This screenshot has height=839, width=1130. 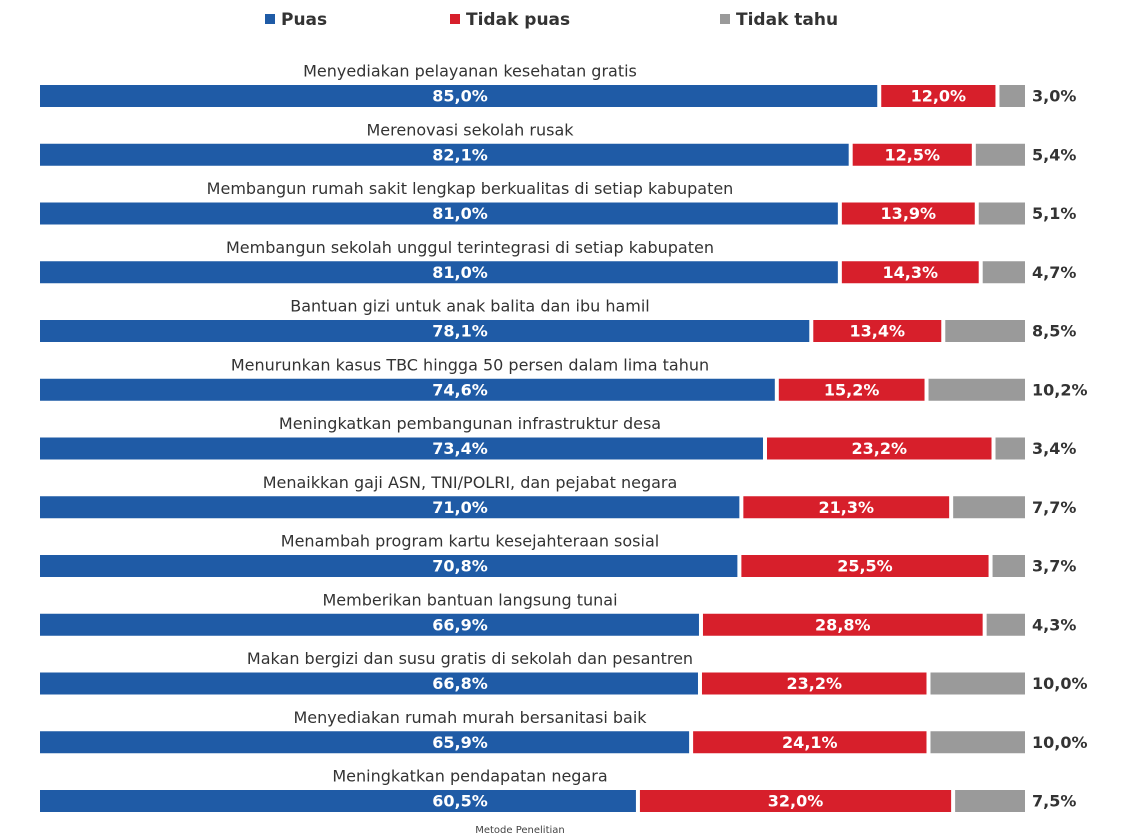 I want to click on value-label: 28,8%, so click(x=843, y=624).